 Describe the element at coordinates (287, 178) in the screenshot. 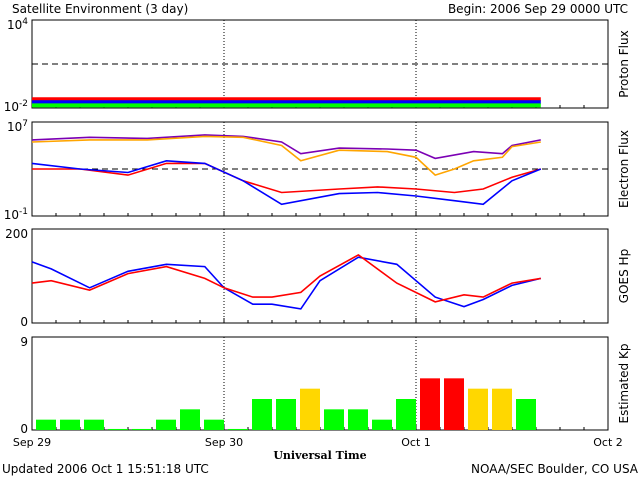

I see `panel-2-series-red` at that location.